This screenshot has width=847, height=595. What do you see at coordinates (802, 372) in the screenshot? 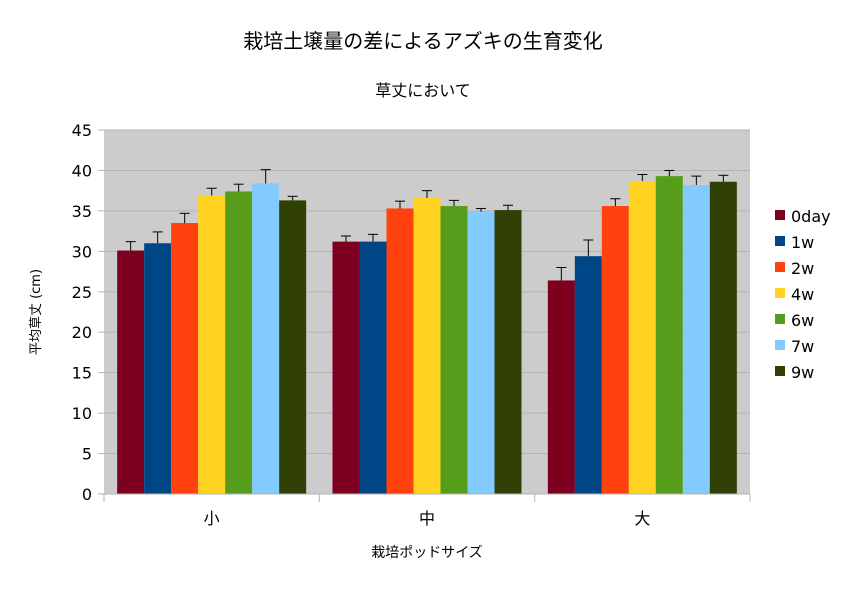
I see `legend-label: 9w` at bounding box center [802, 372].